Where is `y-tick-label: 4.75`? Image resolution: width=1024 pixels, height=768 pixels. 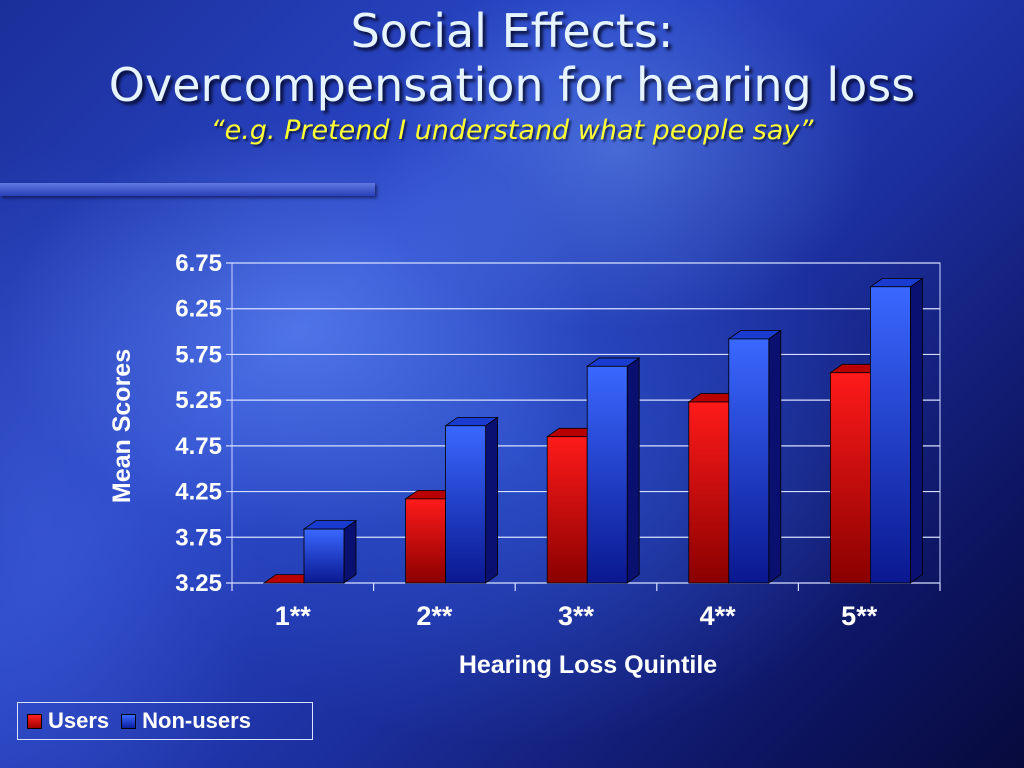 y-tick-label: 4.75 is located at coordinates (198, 446).